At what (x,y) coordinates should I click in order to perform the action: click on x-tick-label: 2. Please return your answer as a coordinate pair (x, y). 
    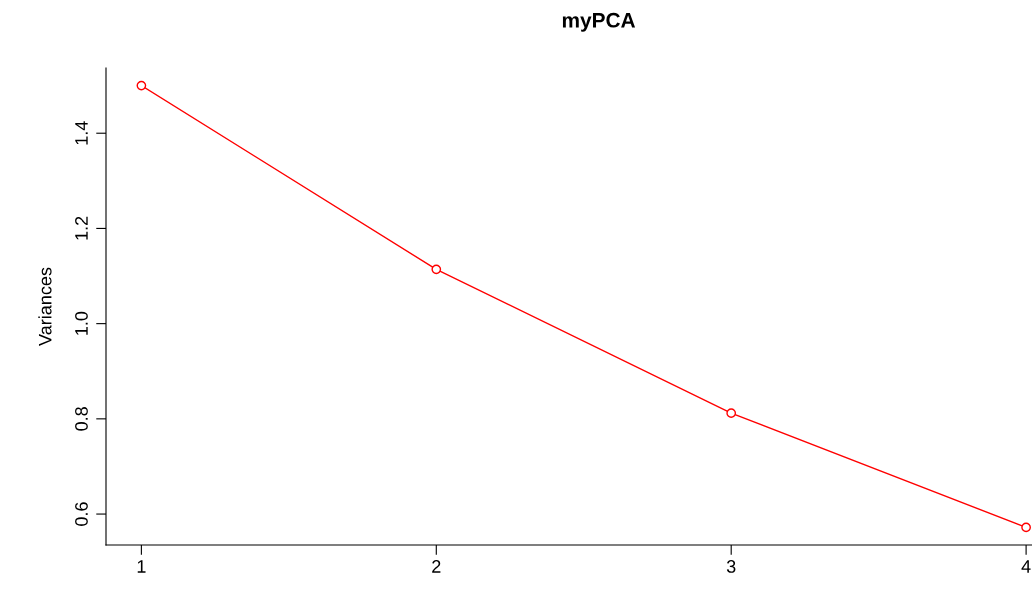
    Looking at the image, I should click on (436, 566).